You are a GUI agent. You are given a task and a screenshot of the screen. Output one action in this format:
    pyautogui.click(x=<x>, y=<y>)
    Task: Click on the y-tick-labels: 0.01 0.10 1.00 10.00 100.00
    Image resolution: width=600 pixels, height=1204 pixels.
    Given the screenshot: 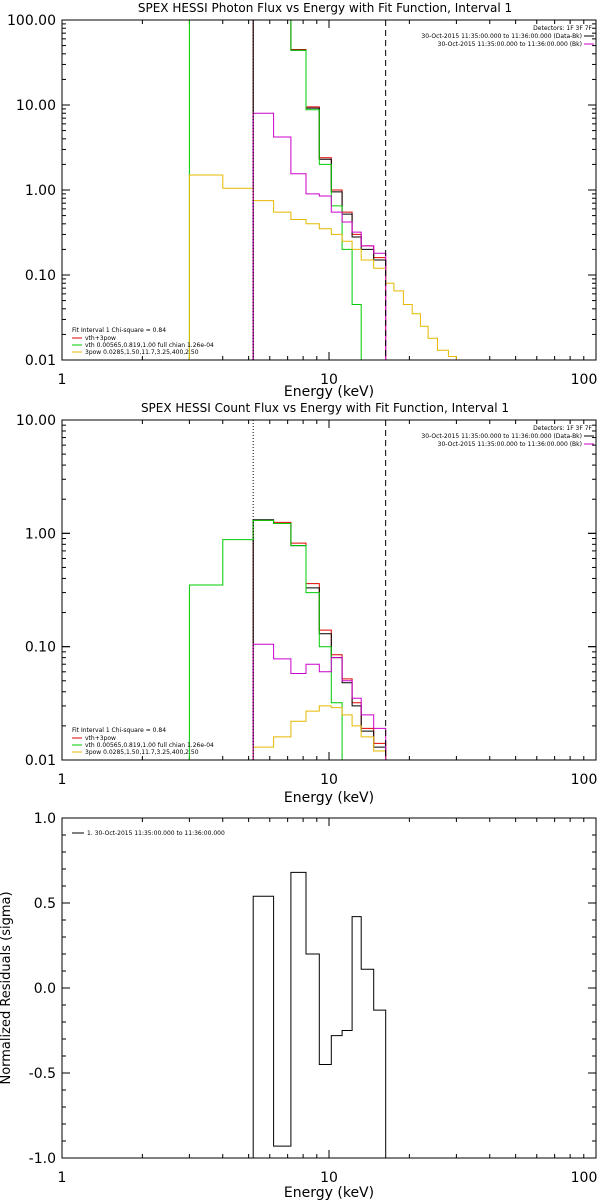 What is the action you would take?
    pyautogui.click(x=31, y=191)
    